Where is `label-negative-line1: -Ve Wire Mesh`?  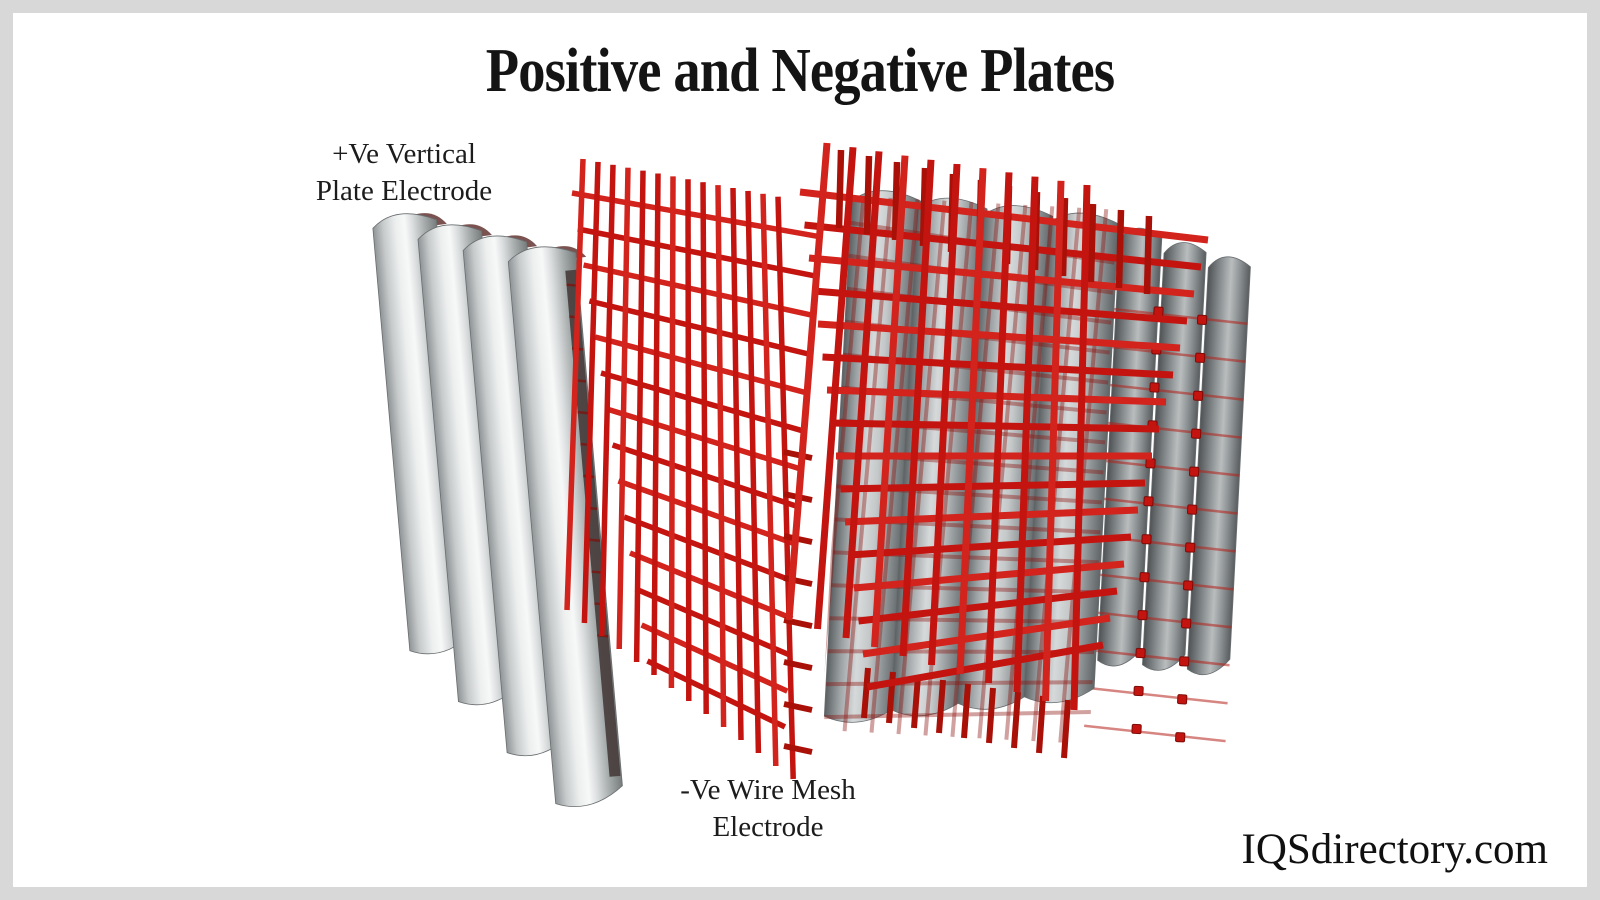
label-negative-line1: -Ve Wire Mesh is located at coordinates (768, 790).